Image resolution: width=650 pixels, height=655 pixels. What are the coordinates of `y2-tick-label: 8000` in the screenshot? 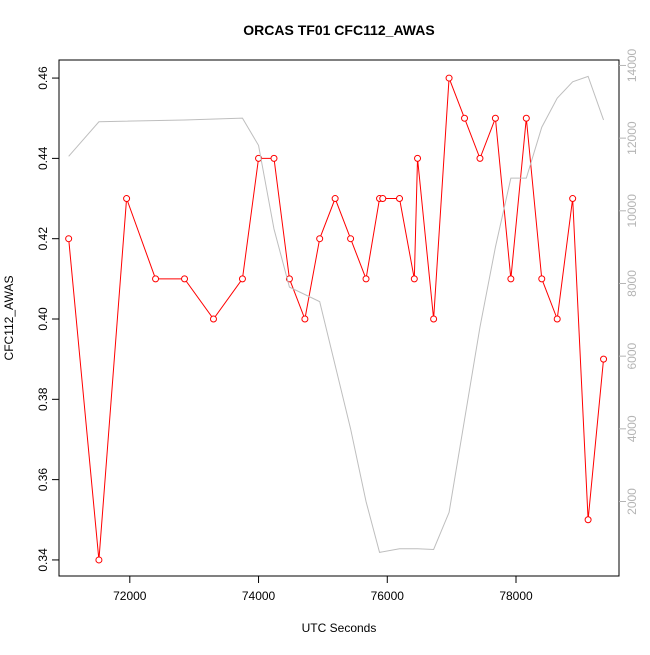 It's located at (632, 283).